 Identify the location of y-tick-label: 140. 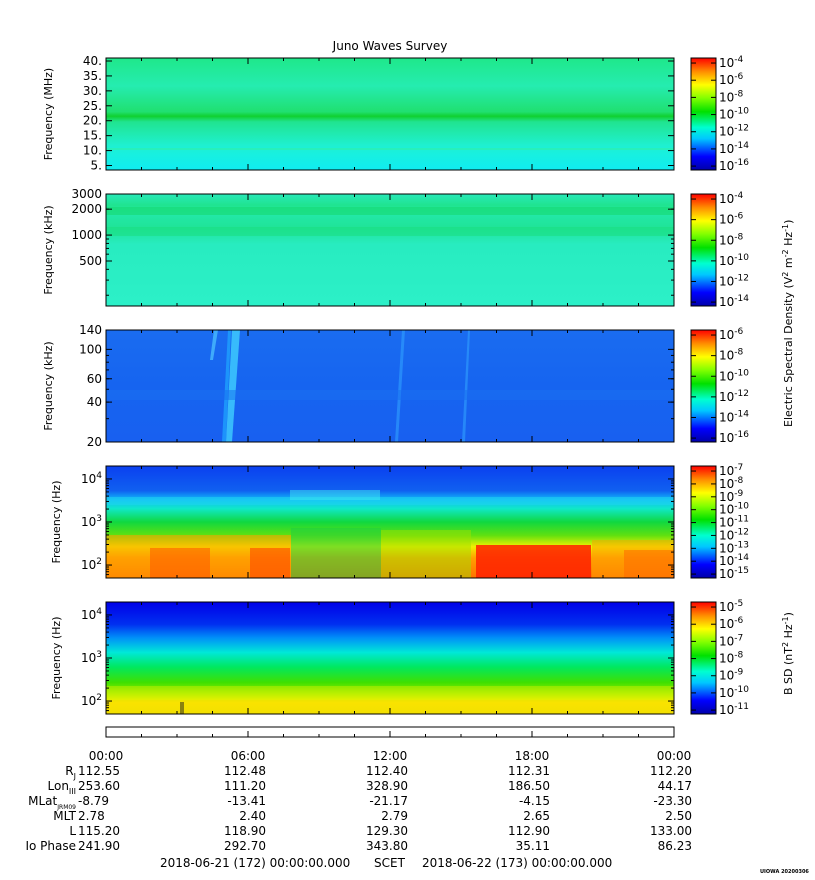
(90, 330).